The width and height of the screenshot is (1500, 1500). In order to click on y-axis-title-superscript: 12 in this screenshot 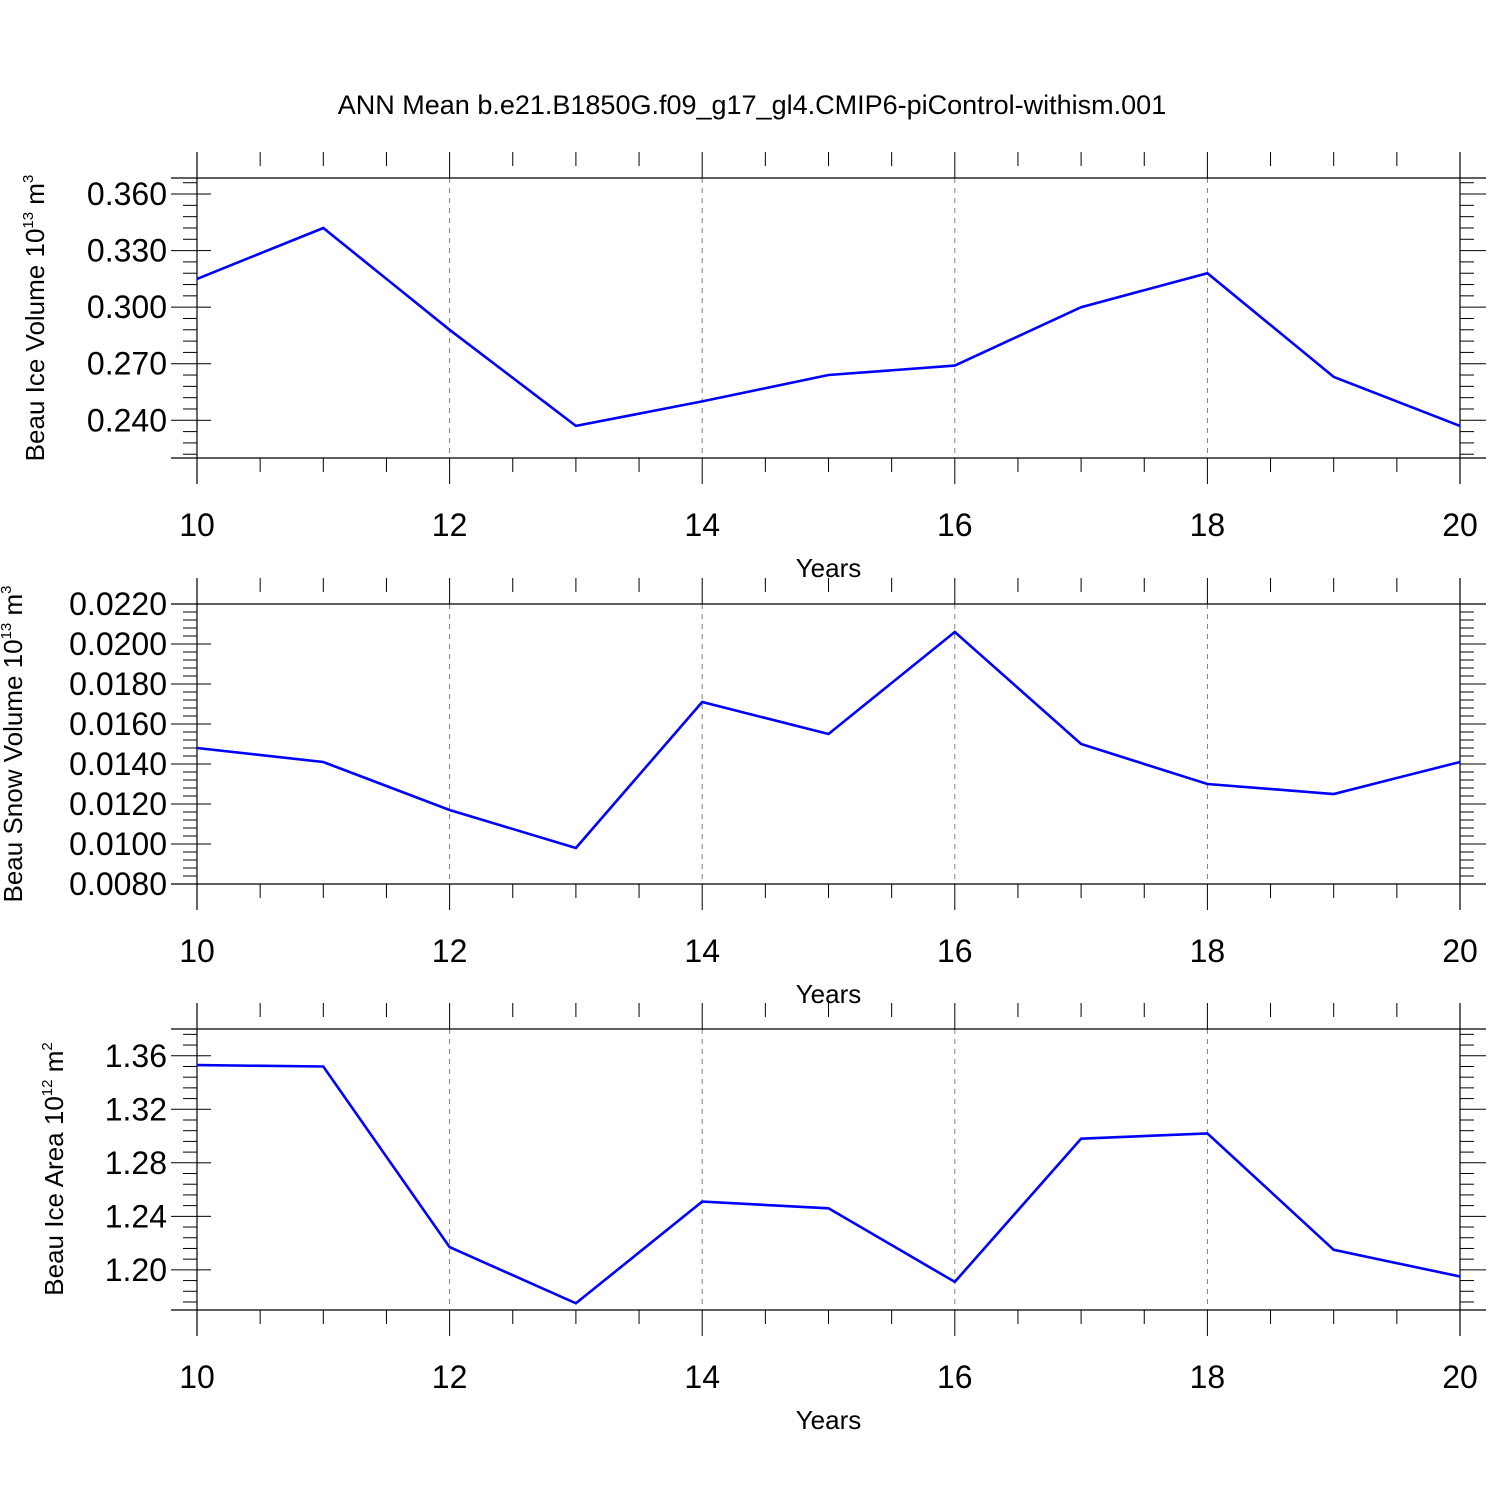, I will do `click(47, 1088)`.